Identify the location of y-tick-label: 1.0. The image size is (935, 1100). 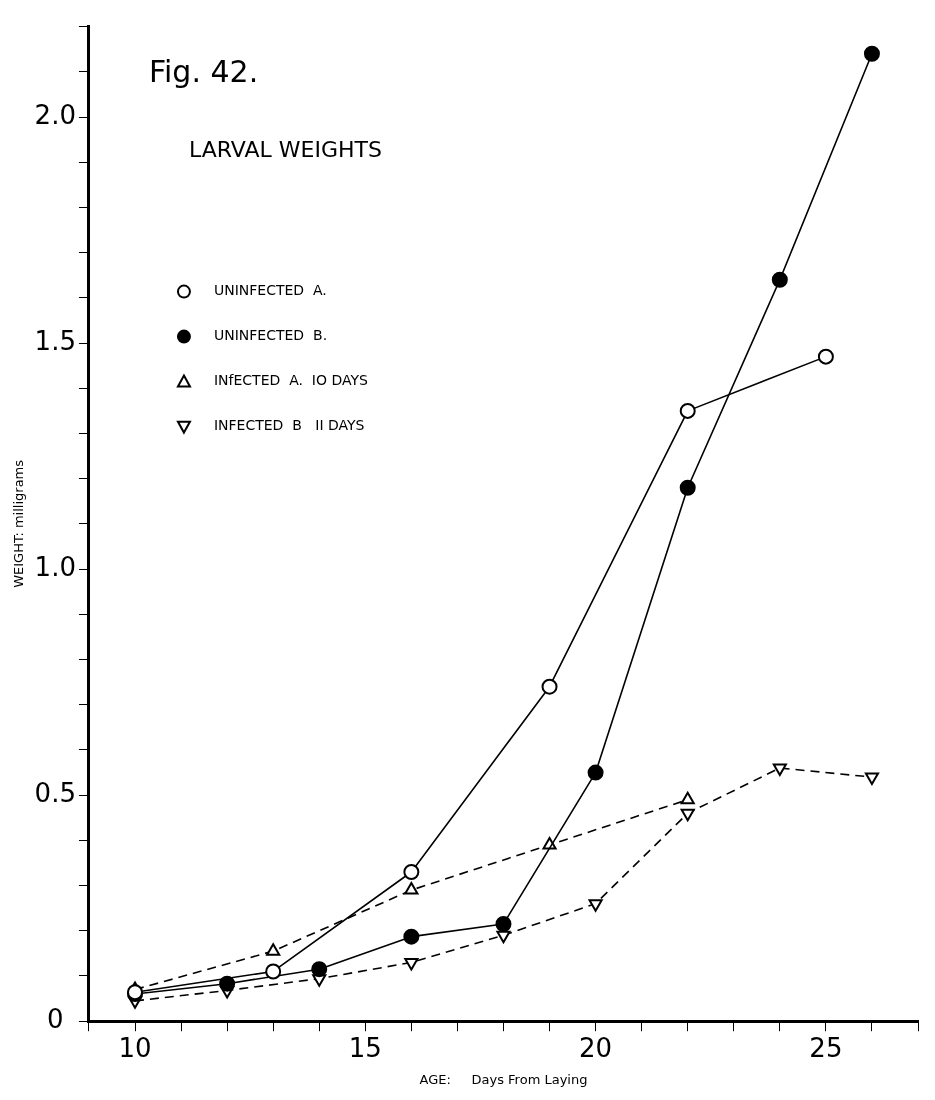
(55, 566).